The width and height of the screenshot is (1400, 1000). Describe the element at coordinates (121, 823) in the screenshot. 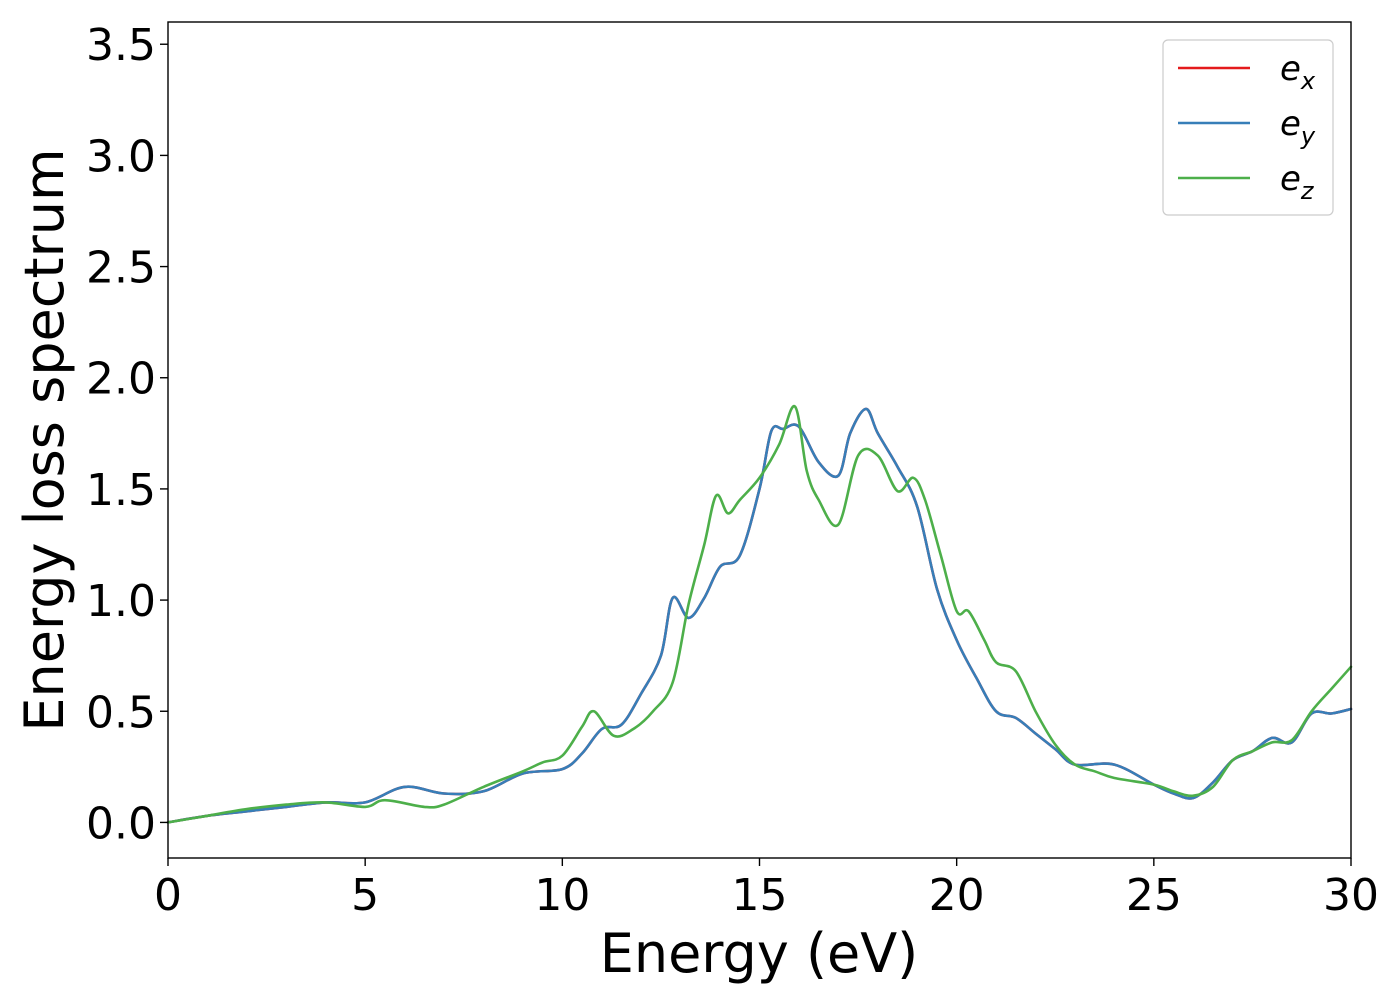

I see `y-tick-label: 0.0` at that location.